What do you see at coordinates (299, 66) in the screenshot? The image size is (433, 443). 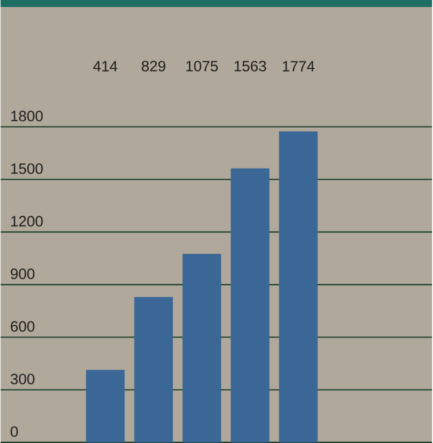 I see `data-label: 1774` at bounding box center [299, 66].